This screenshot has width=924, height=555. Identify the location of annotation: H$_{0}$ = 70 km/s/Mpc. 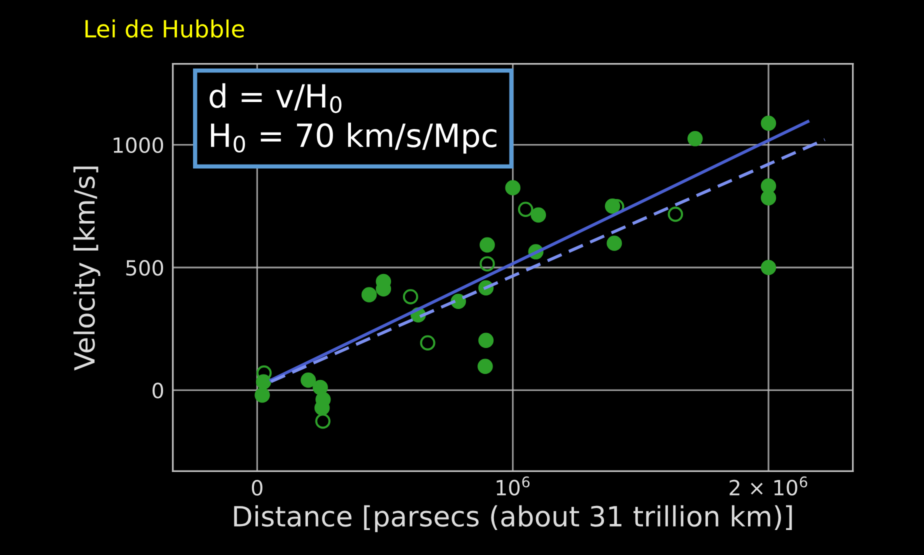
(353, 138).